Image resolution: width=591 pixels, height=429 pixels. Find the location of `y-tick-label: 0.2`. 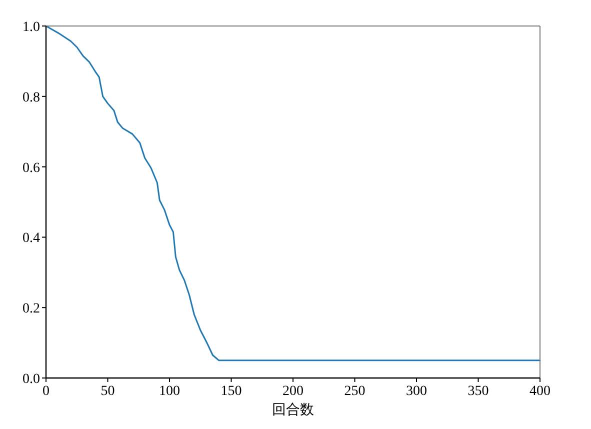

y-tick-label: 0.2 is located at coordinates (31, 309).